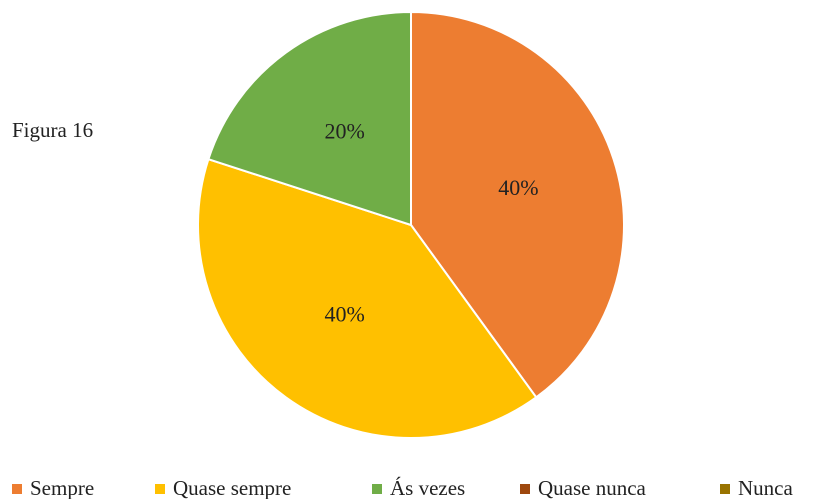 The width and height of the screenshot is (826, 499). I want to click on legend-label: Ás vezes, so click(427, 487).